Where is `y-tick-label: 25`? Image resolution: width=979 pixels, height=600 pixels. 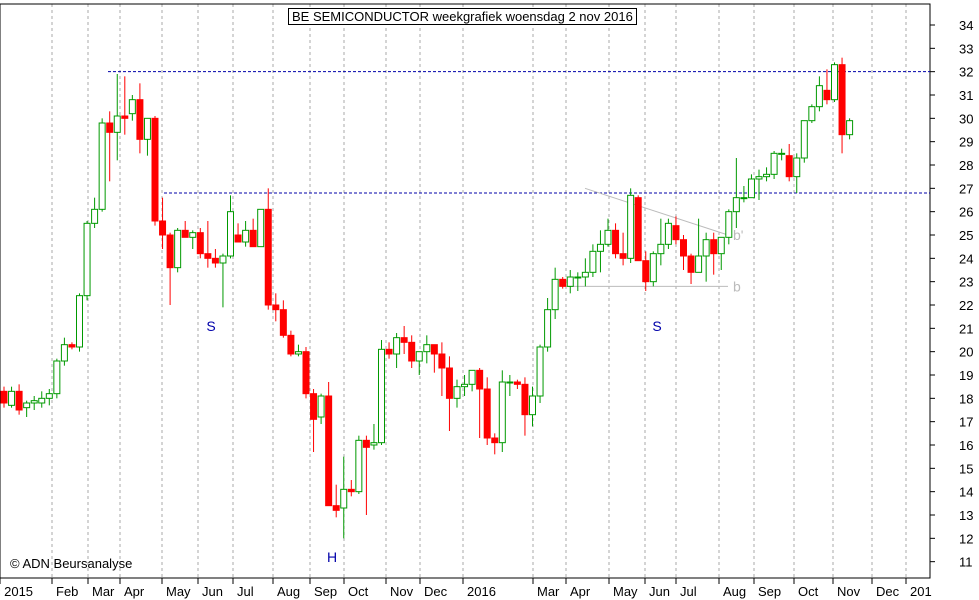 y-tick-label: 25 is located at coordinates (966, 235).